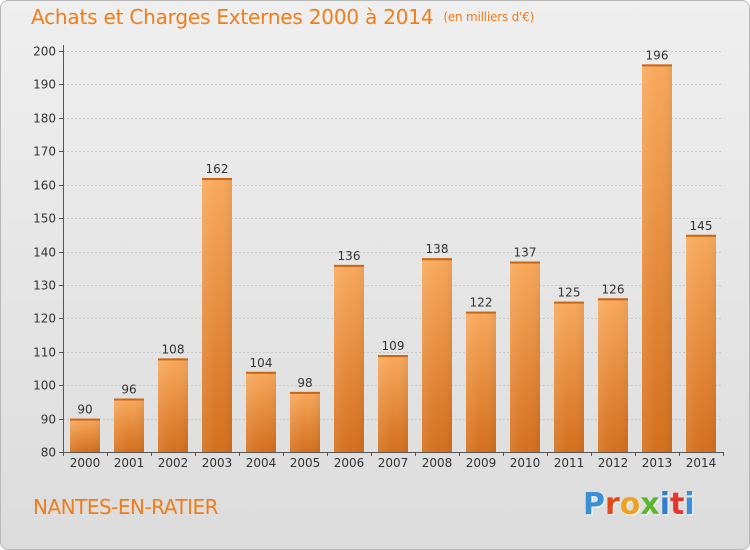 The height and width of the screenshot is (550, 750). Describe the element at coordinates (44, 119) in the screenshot. I see `y-tick-label: 180` at that location.